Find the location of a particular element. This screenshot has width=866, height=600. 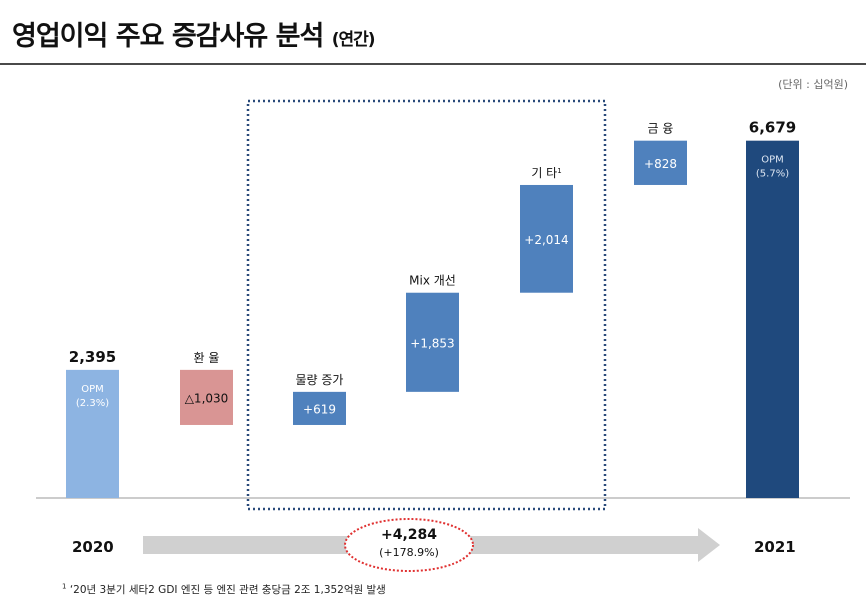

bar-value-2: +619 is located at coordinates (319, 409).